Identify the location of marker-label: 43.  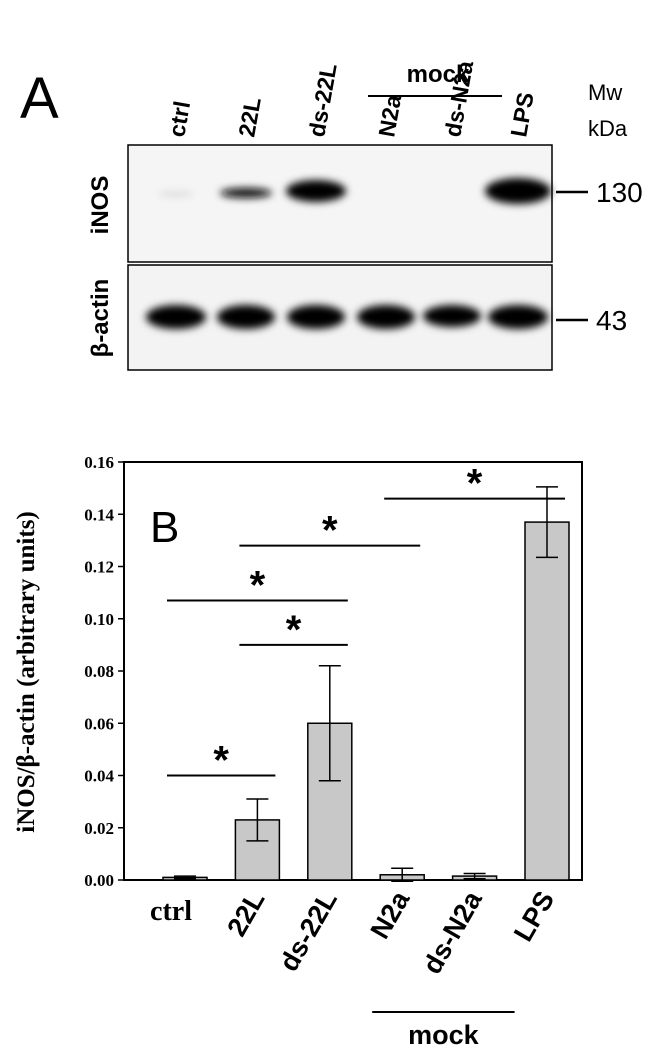
(611, 320).